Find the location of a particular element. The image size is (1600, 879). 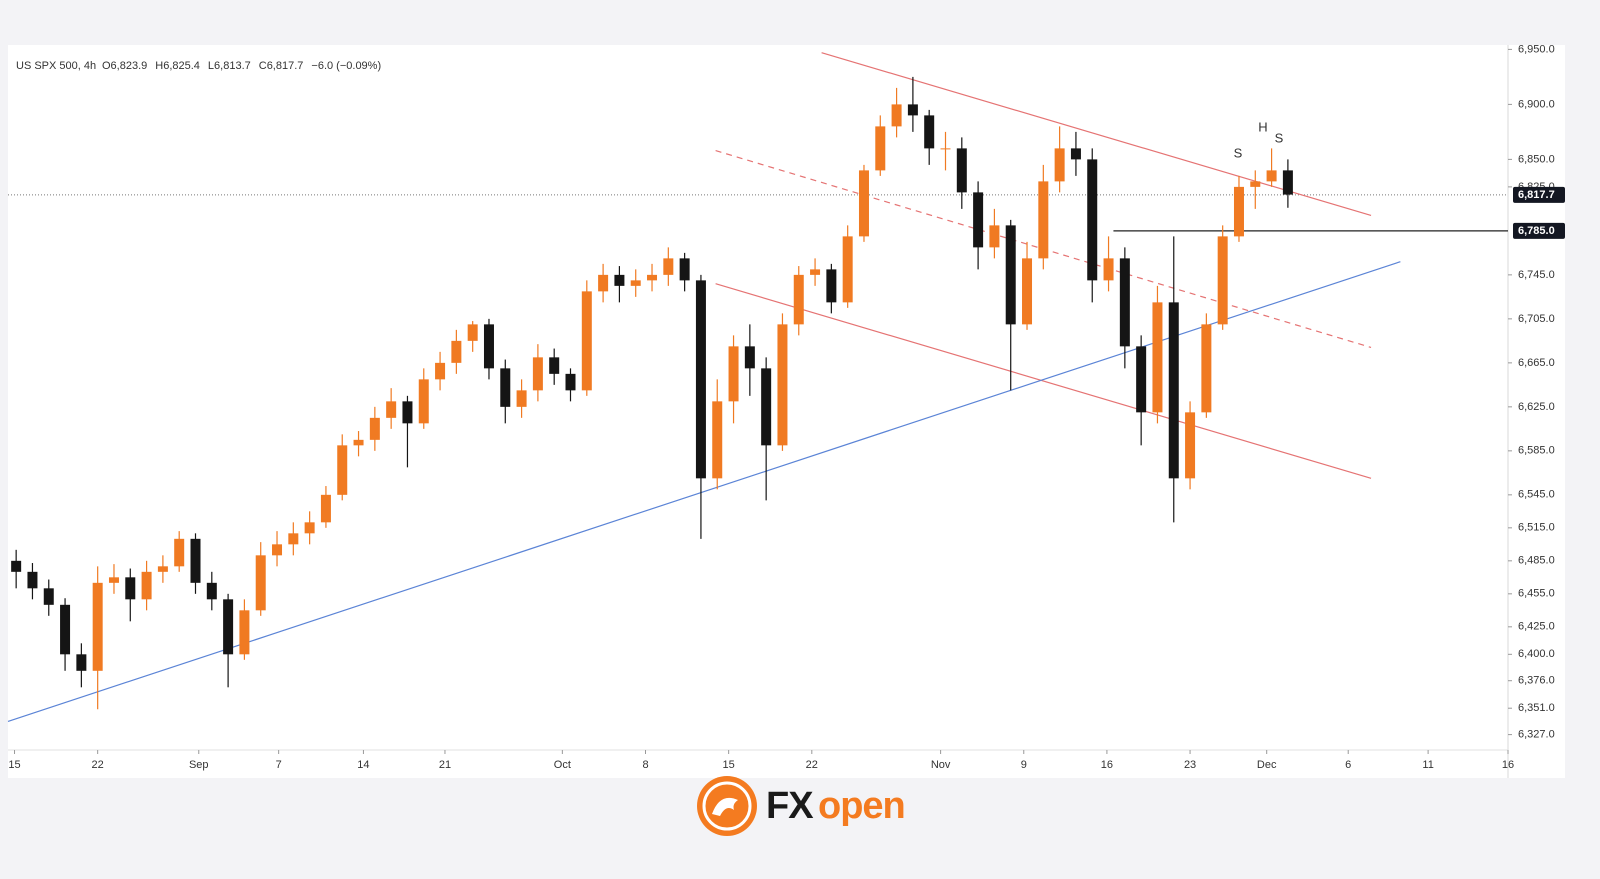

price-badge-label: 6,785.0 is located at coordinates (1536, 231).